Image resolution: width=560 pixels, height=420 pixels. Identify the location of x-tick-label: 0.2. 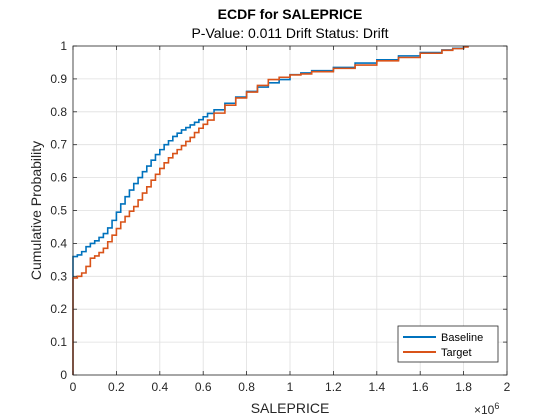
(116, 387).